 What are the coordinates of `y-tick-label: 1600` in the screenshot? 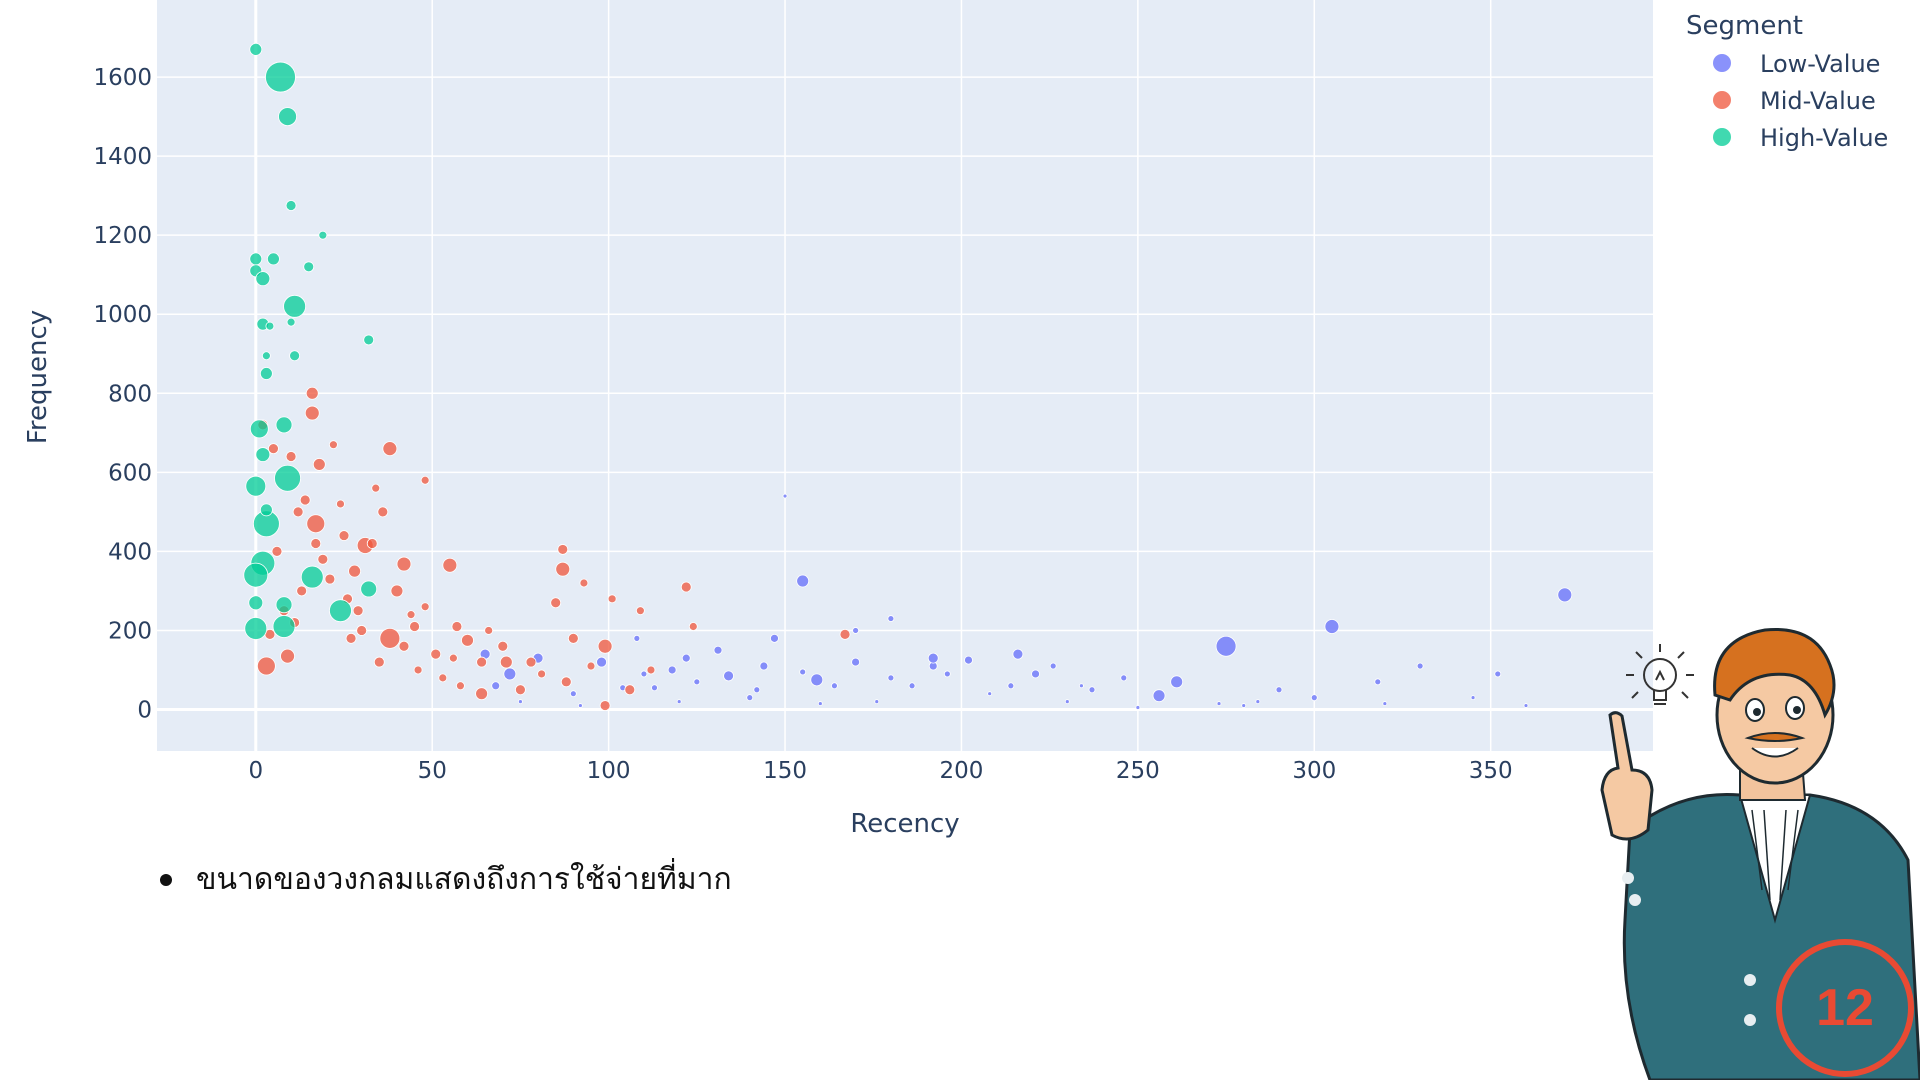 It's located at (122, 78).